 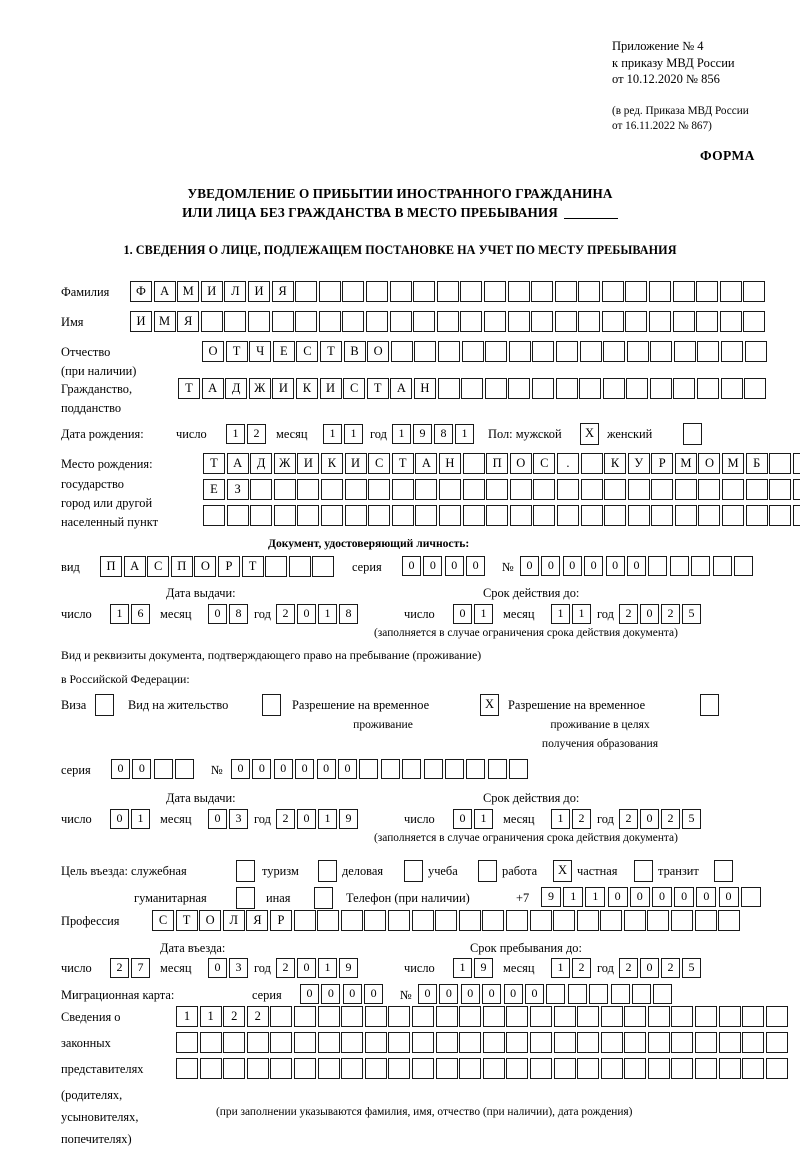 What do you see at coordinates (643, 871) in the screenshot?
I see `purpose-private-checkbox` at bounding box center [643, 871].